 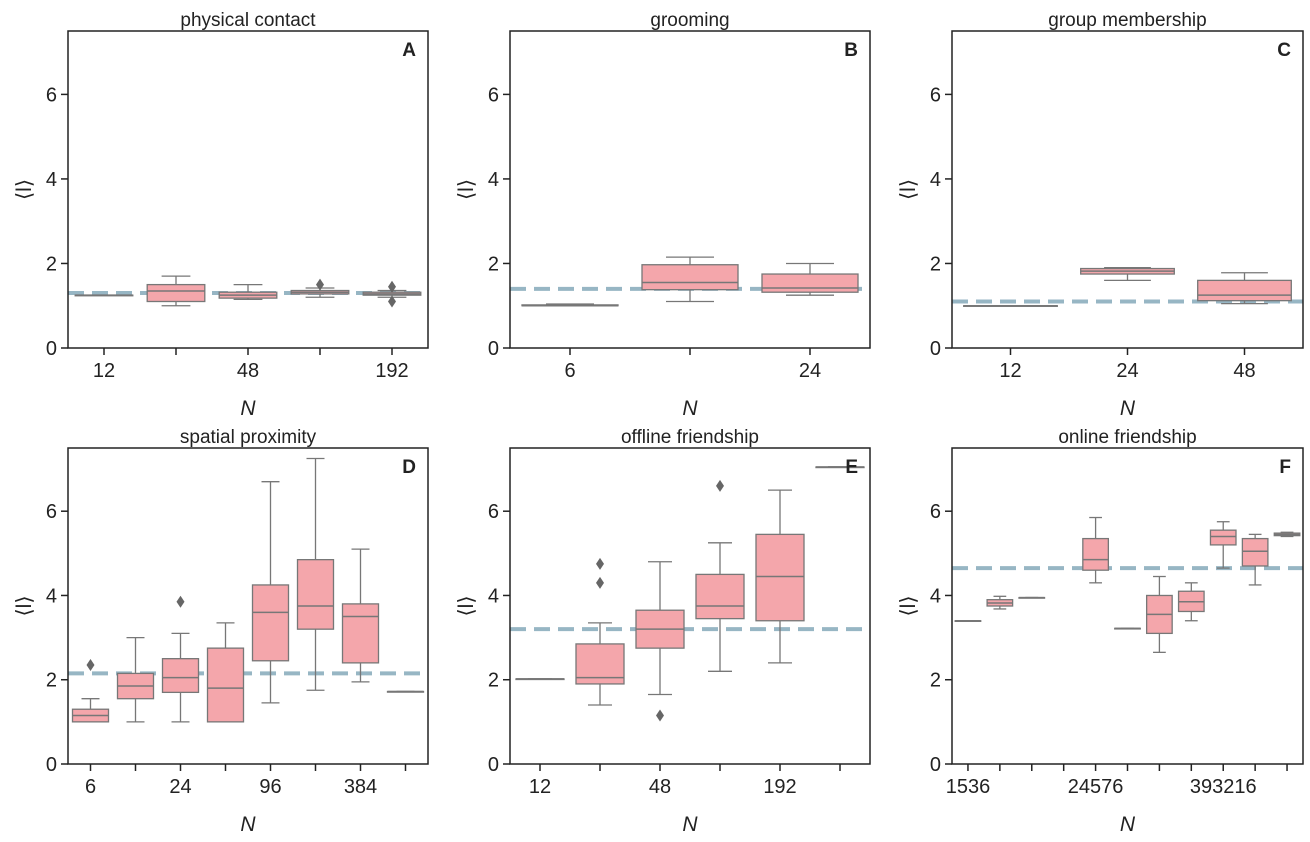 What do you see at coordinates (569, 371) in the screenshot?
I see `x-tick-label: 6` at bounding box center [569, 371].